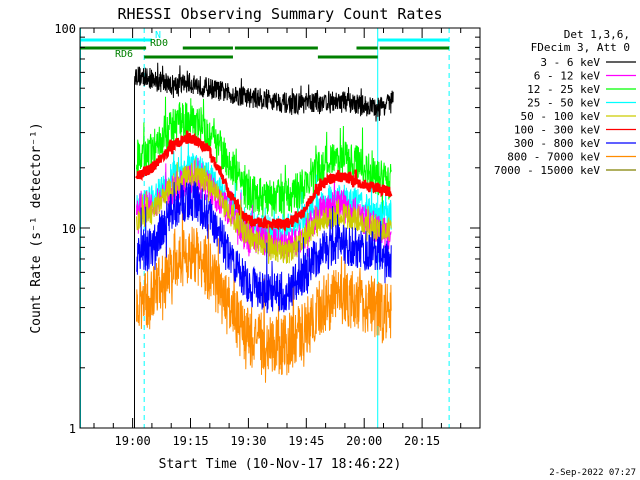 The image size is (640, 480). What do you see at coordinates (570, 62) in the screenshot?
I see `legend-entry-0: 3 - 6 keV` at bounding box center [570, 62].